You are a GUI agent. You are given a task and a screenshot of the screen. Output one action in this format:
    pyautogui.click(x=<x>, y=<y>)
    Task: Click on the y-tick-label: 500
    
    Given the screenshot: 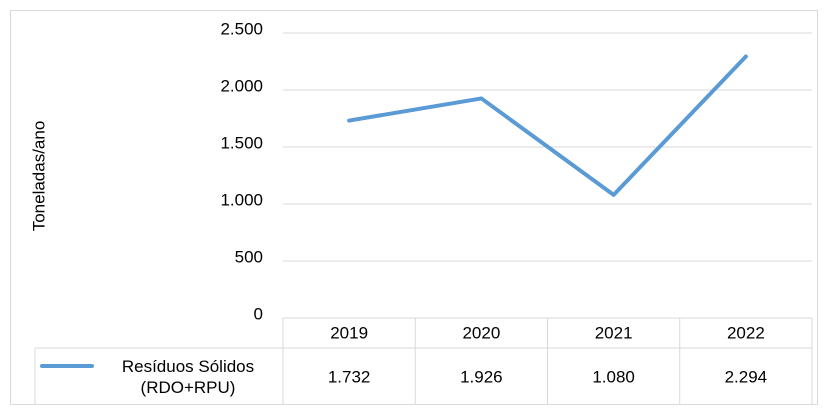 What is the action you would take?
    pyautogui.click(x=249, y=256)
    